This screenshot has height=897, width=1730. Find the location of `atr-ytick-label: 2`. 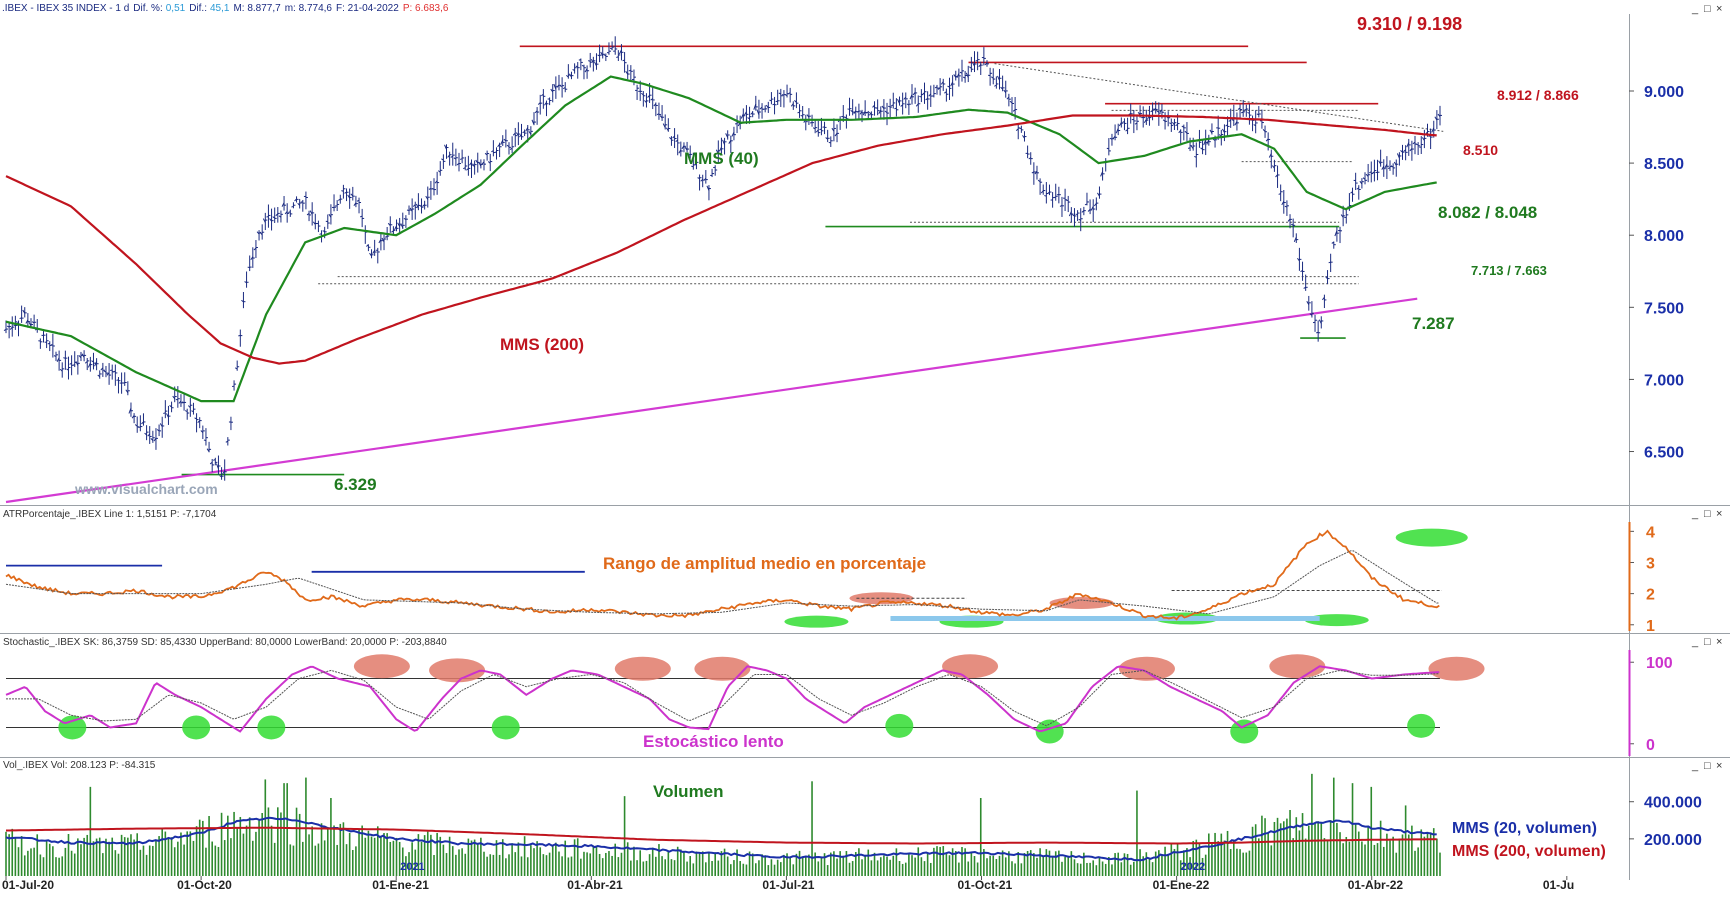

atr-ytick-label: 2 is located at coordinates (1650, 595).